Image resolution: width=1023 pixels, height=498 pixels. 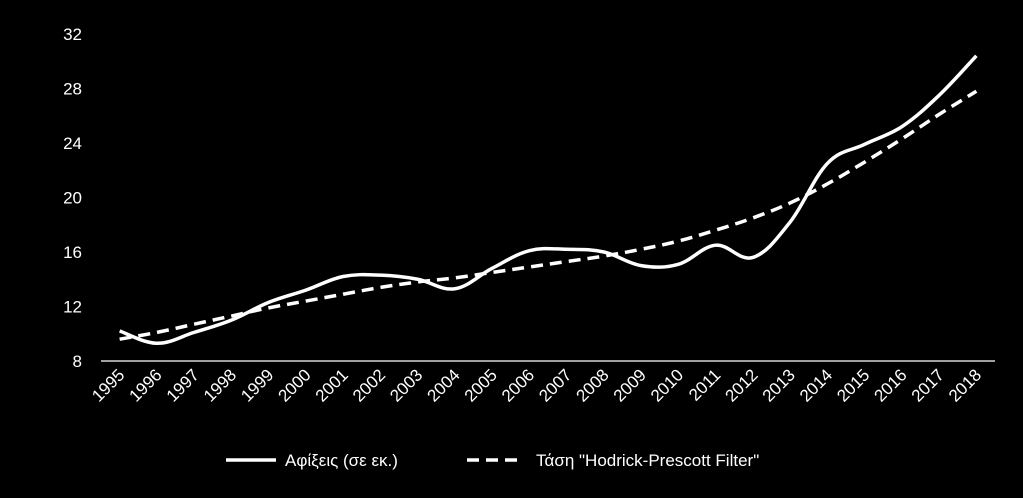 What do you see at coordinates (295, 385) in the screenshot?
I see `x-tick-label: 2000` at bounding box center [295, 385].